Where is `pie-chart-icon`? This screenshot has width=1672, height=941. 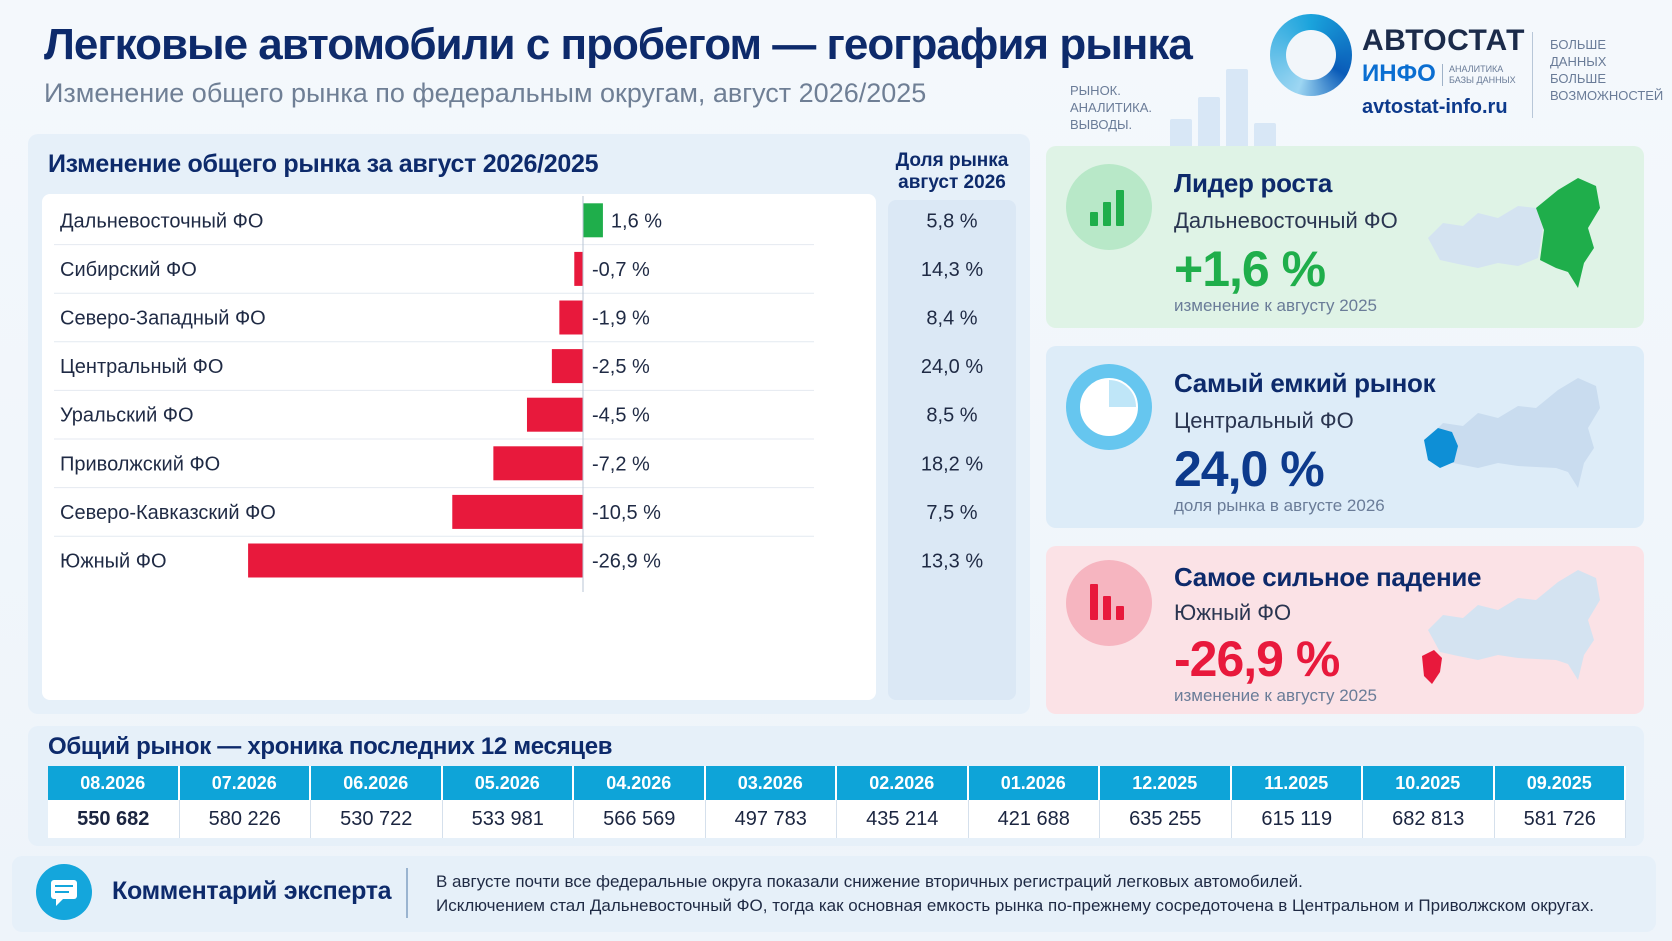
pie-chart-icon is located at coordinates (1109, 407).